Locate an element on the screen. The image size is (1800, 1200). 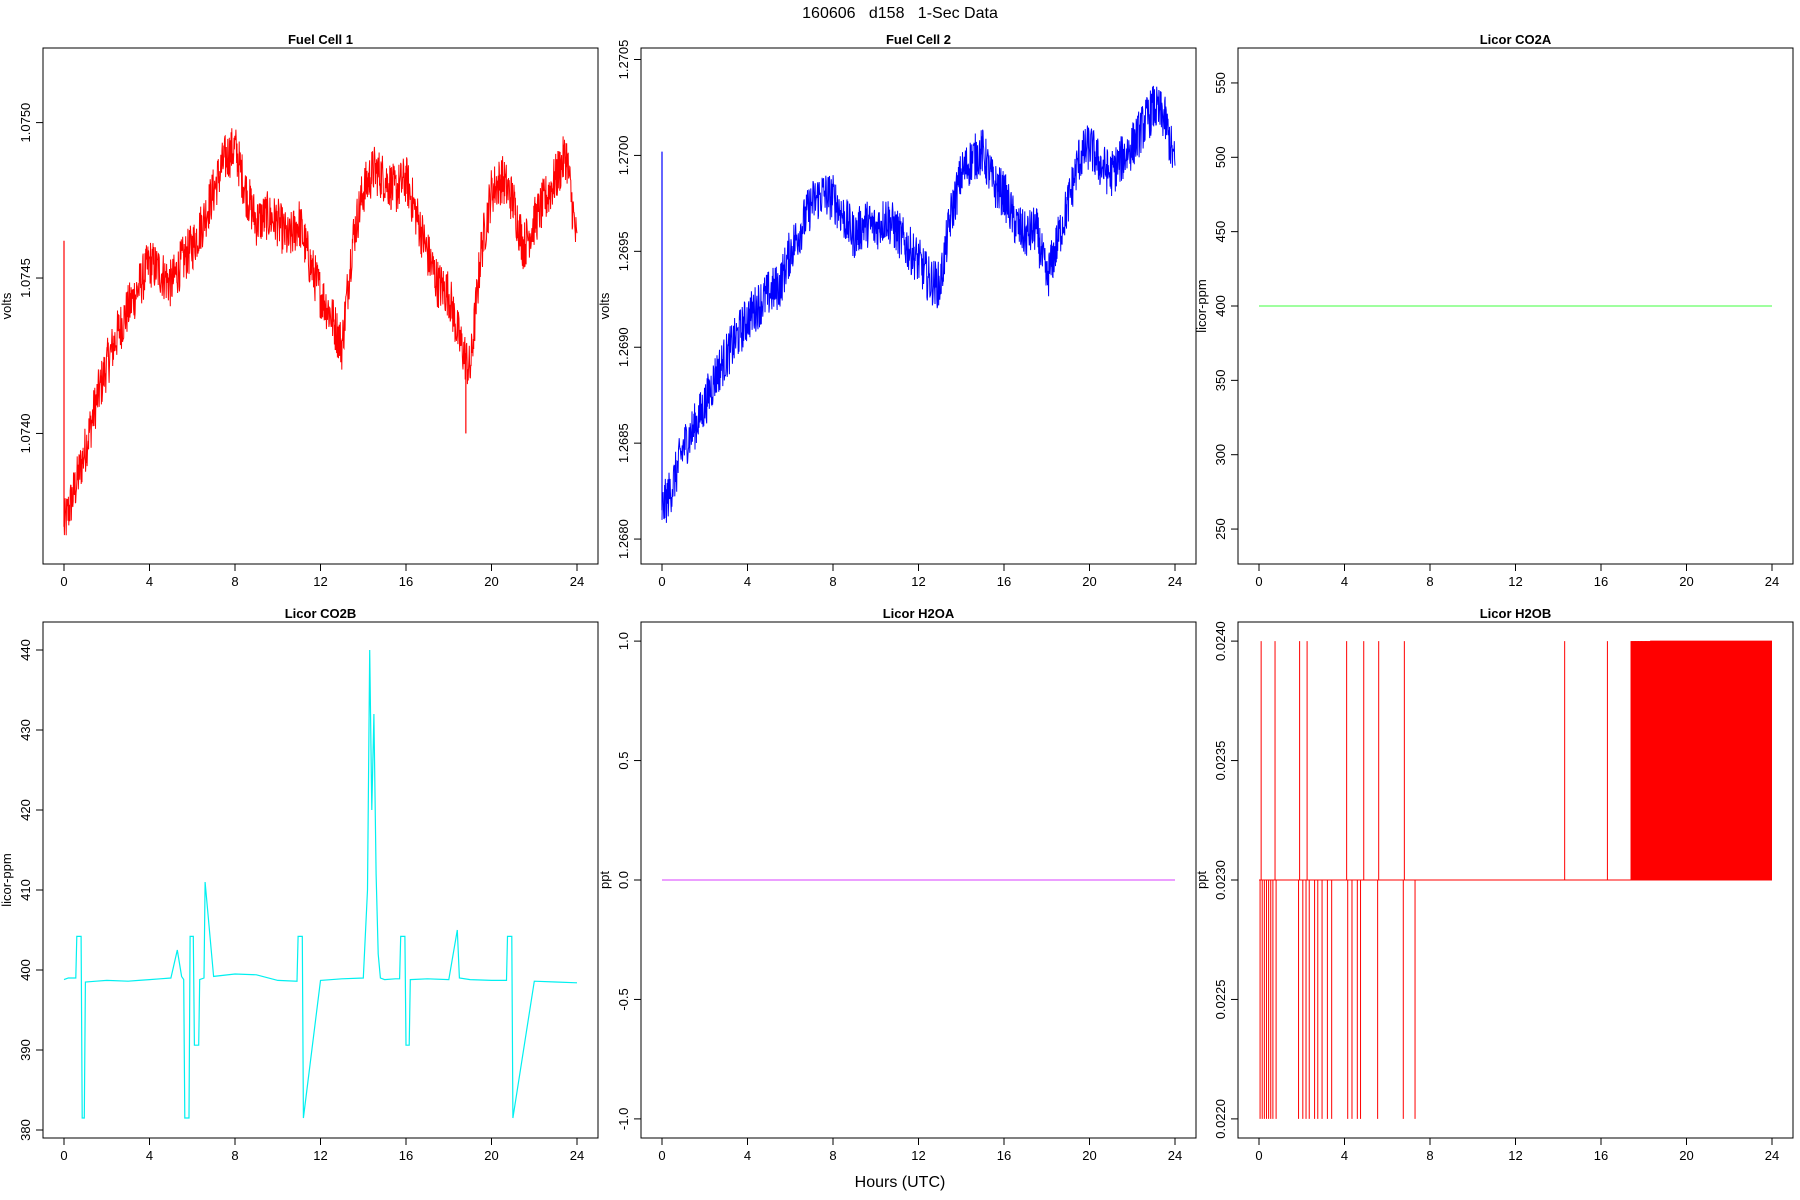
y-tick-label: 390 is located at coordinates (25, 1050).